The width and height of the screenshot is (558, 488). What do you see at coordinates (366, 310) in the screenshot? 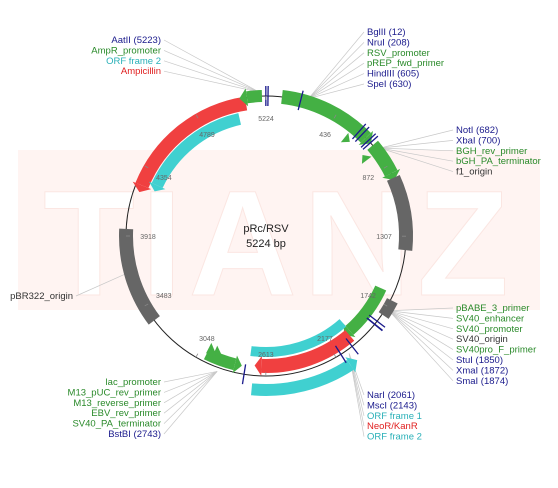
I see `sv40-promoter-arc` at bounding box center [366, 310].